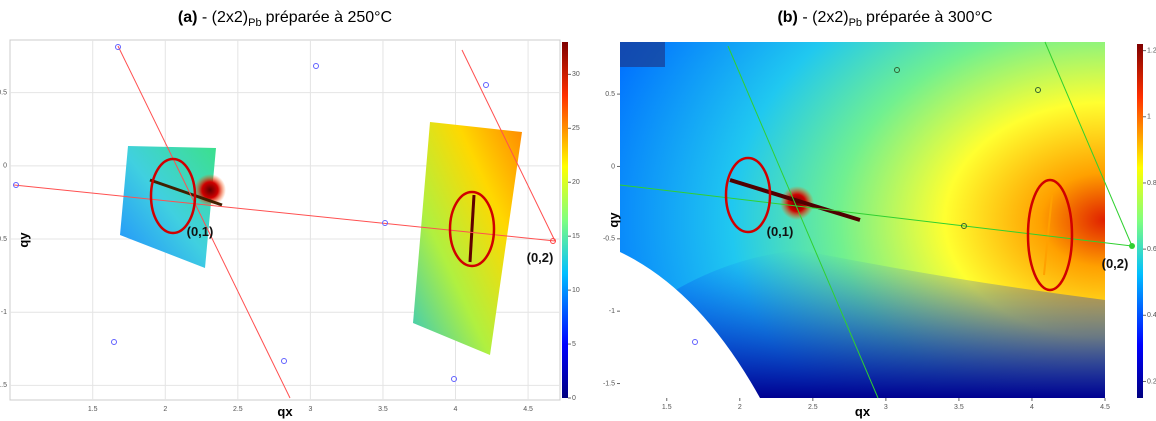 Image resolution: width=1156 pixels, height=421 pixels. I want to click on colorbar-tick-label: 0.8, so click(1151, 183).